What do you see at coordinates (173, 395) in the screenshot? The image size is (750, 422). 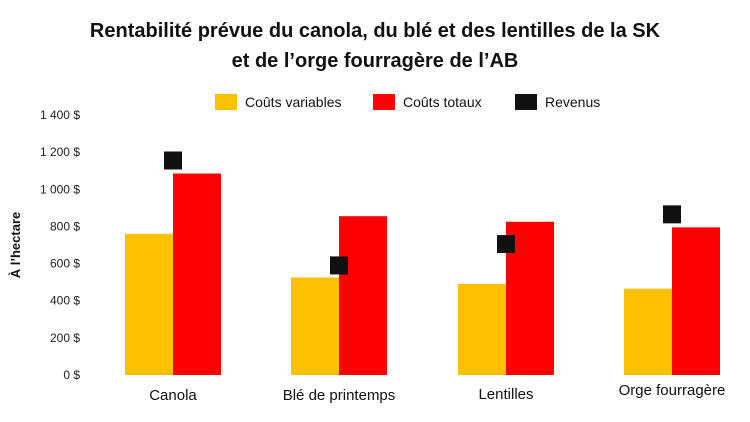 I see `x-category-label: Canola` at bounding box center [173, 395].